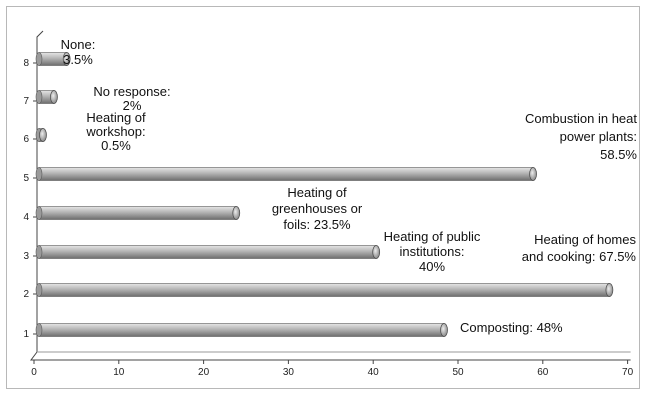 Image resolution: width=647 pixels, height=396 pixels. I want to click on x-tick-label: 30, so click(289, 372).